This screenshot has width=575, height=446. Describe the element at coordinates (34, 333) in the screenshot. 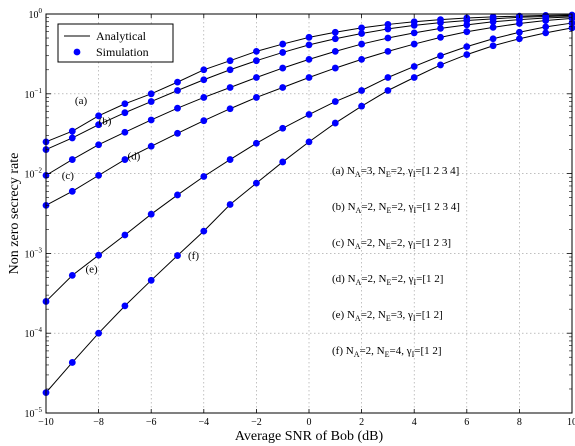

I see `y-tick-label: 10⁻⁴` at that location.